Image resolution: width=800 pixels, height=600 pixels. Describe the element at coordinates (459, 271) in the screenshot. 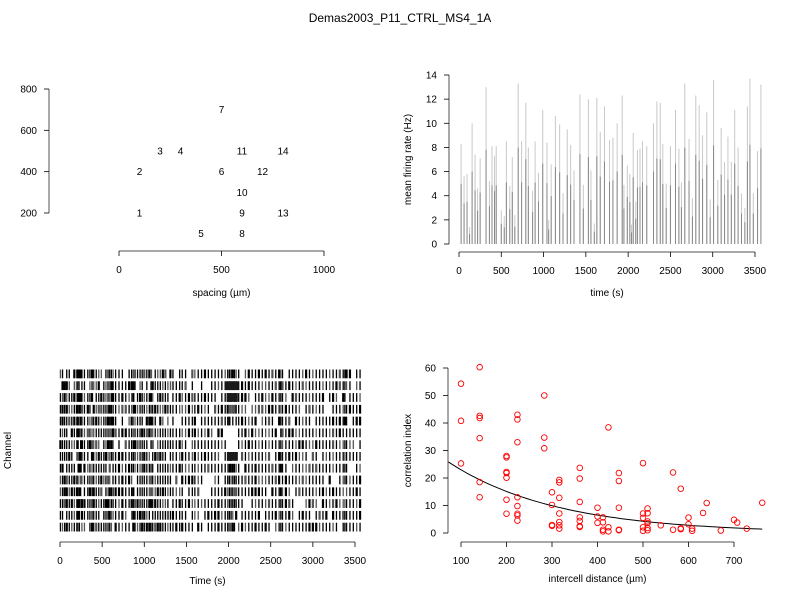

I see `rate-x-tick-label: 0` at that location.